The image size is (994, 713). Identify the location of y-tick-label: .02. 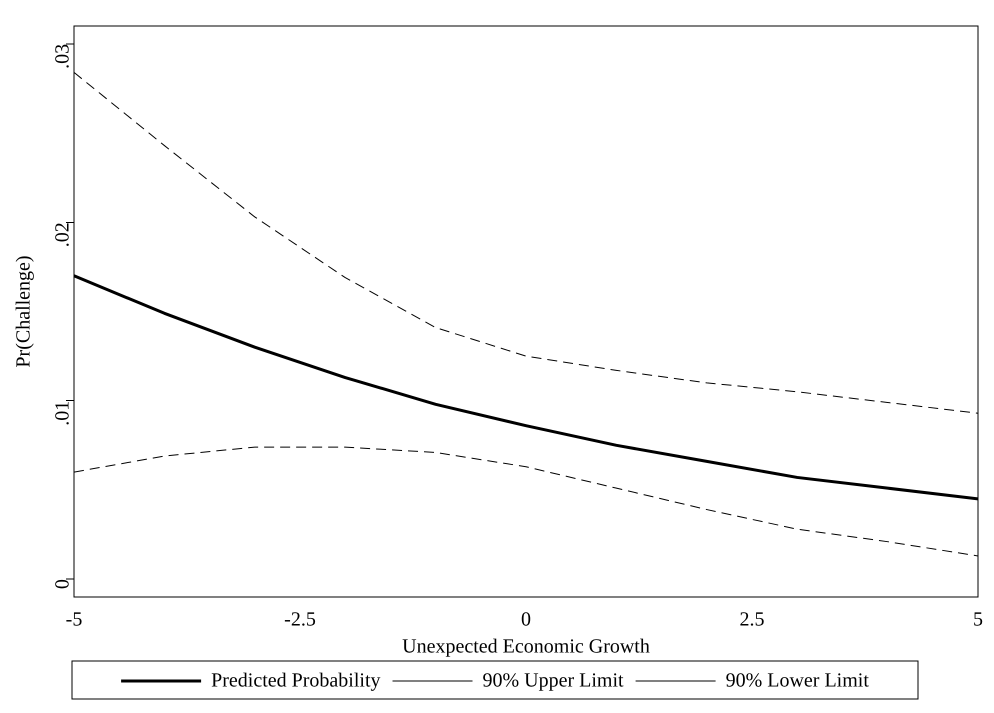
(62, 235).